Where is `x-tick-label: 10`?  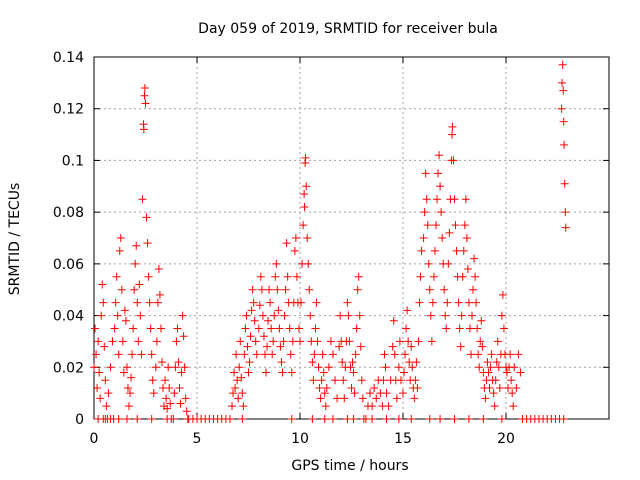
x-tick-label: 10 is located at coordinates (300, 439).